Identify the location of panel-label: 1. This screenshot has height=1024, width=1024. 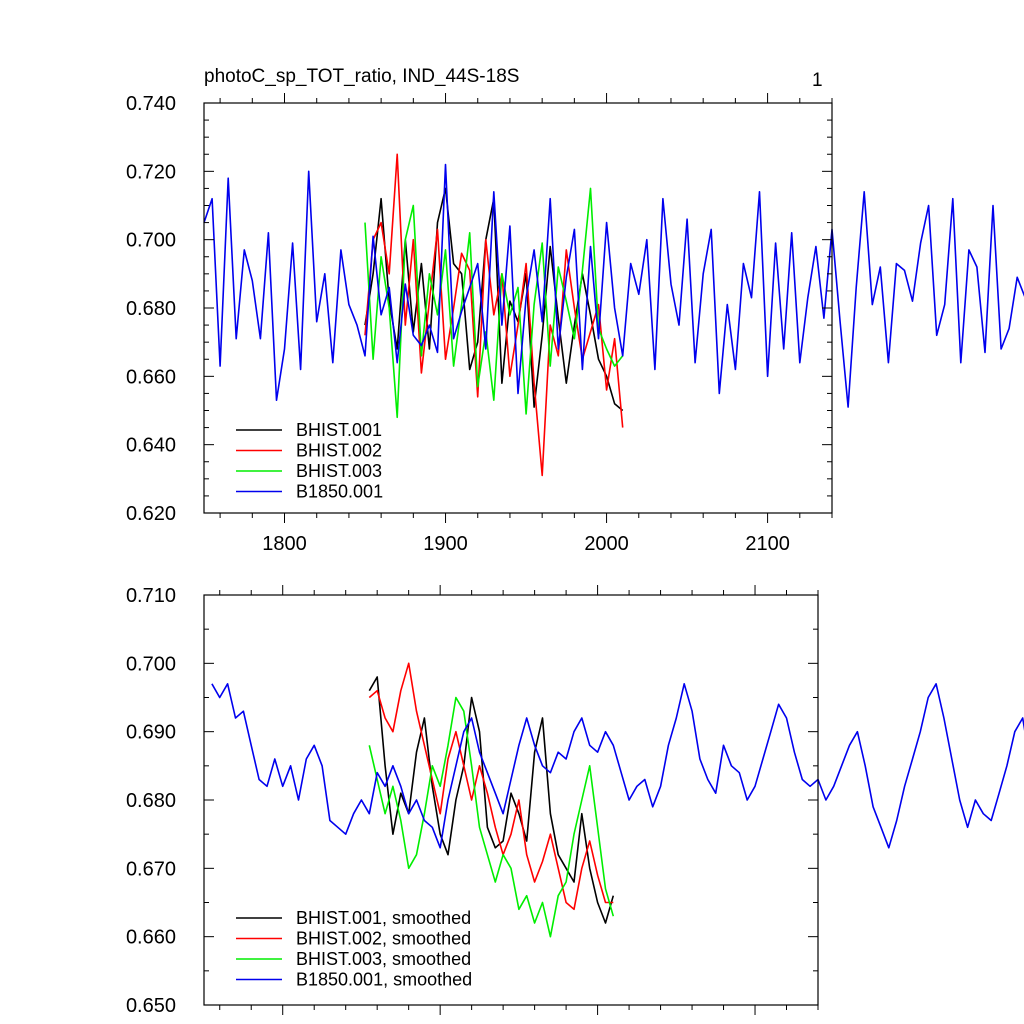
(817, 80).